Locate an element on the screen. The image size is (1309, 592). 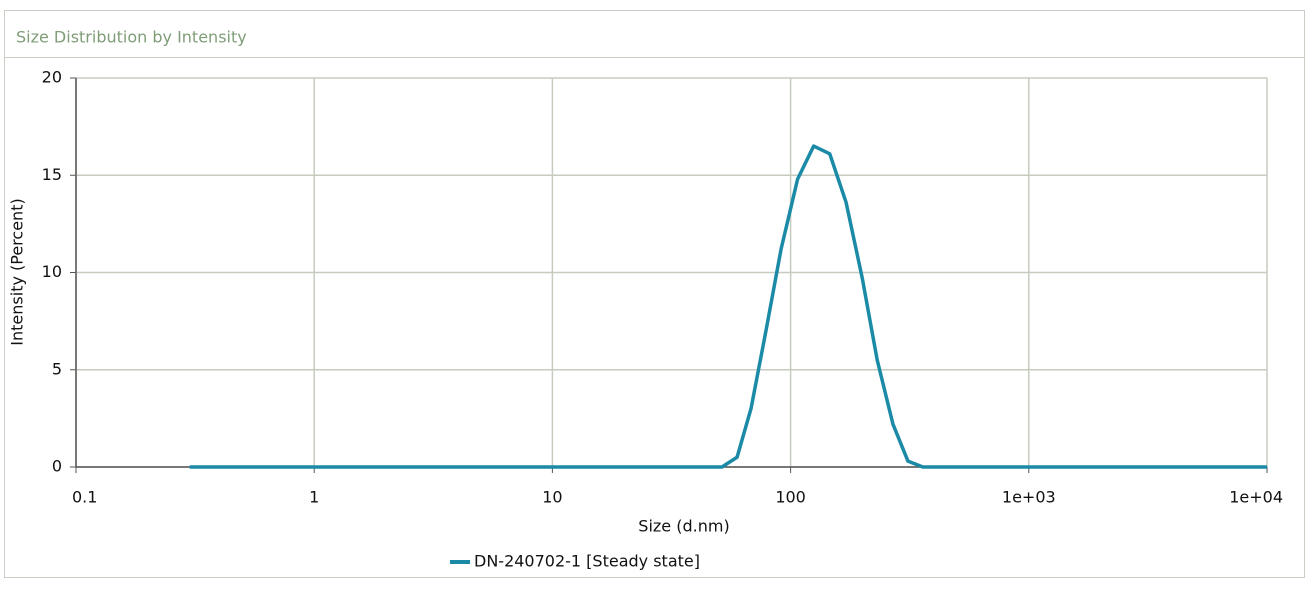
y-tick-label: 15 is located at coordinates (52, 174).